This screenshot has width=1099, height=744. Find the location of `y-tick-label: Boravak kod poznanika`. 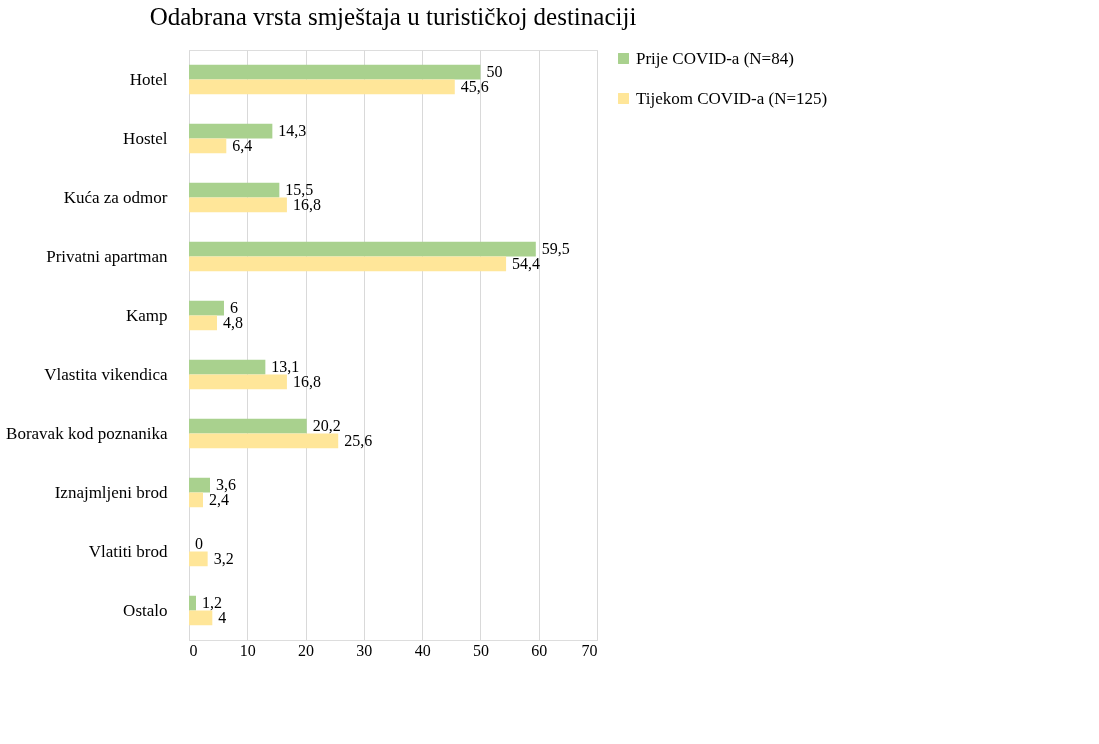

y-tick-label: Boravak kod poznanika is located at coordinates (87, 433).